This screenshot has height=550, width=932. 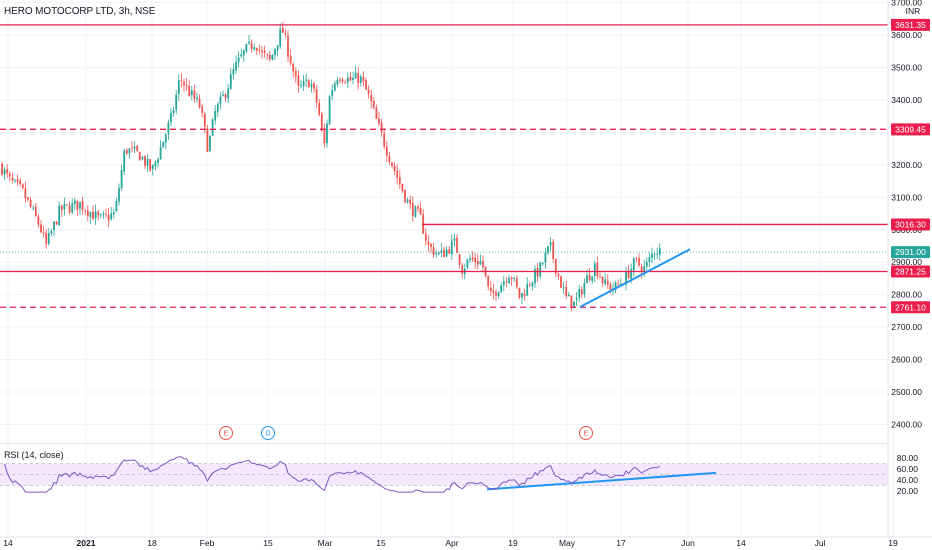 I want to click on time-tick-label: Feb, so click(x=207, y=543).